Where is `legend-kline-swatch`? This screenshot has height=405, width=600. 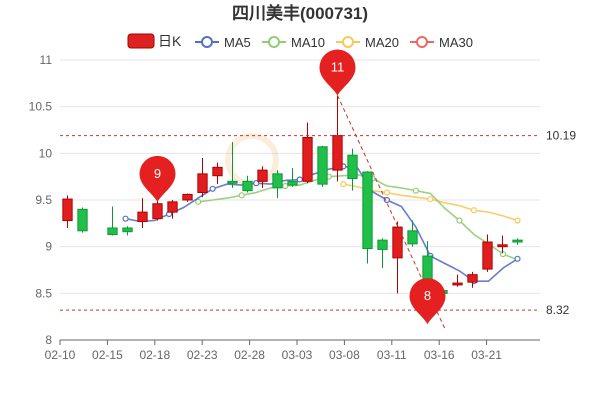
legend-kline-swatch is located at coordinates (141, 41).